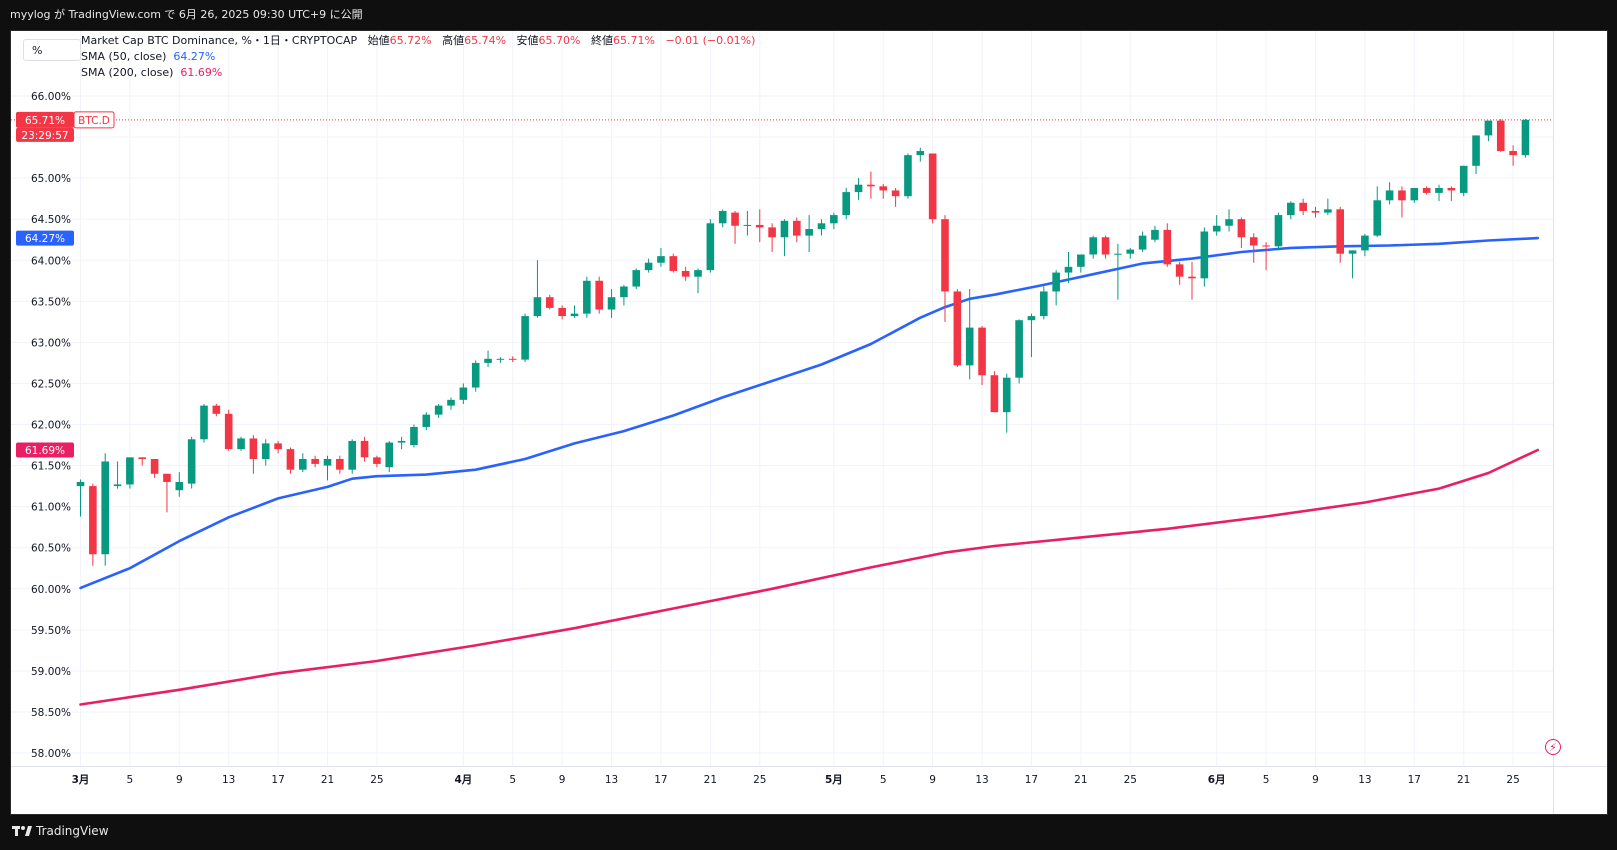 Image resolution: width=1617 pixels, height=850 pixels. I want to click on sma200-price-badge-bg, so click(45, 450).